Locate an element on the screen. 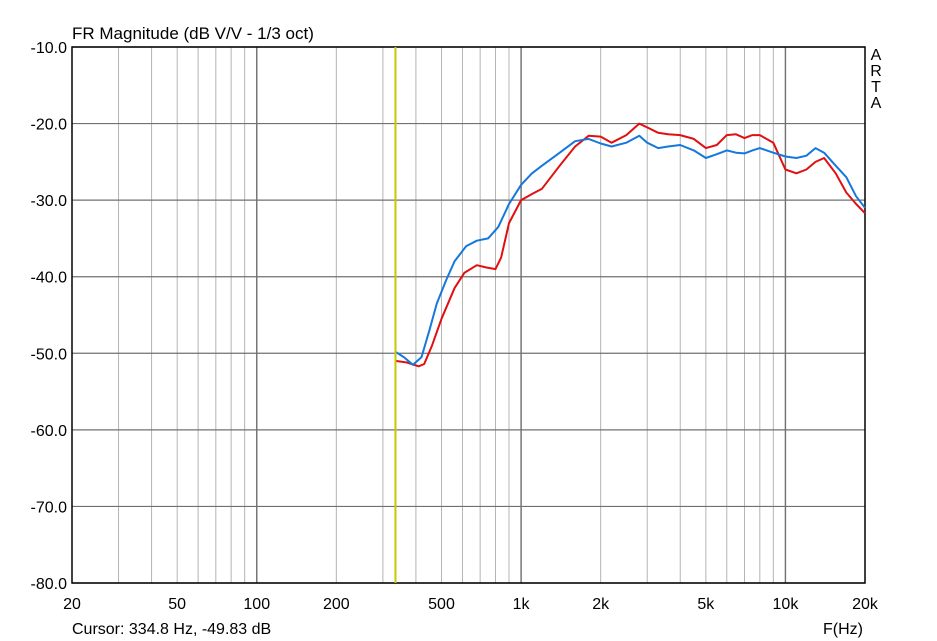  y-tick-label: -40.0 is located at coordinates (49, 278).